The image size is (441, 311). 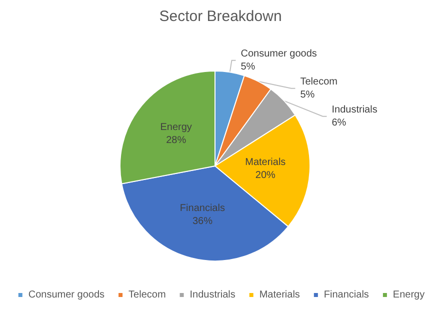 I want to click on chart-title: Sector Breakdown, so click(x=220, y=16).